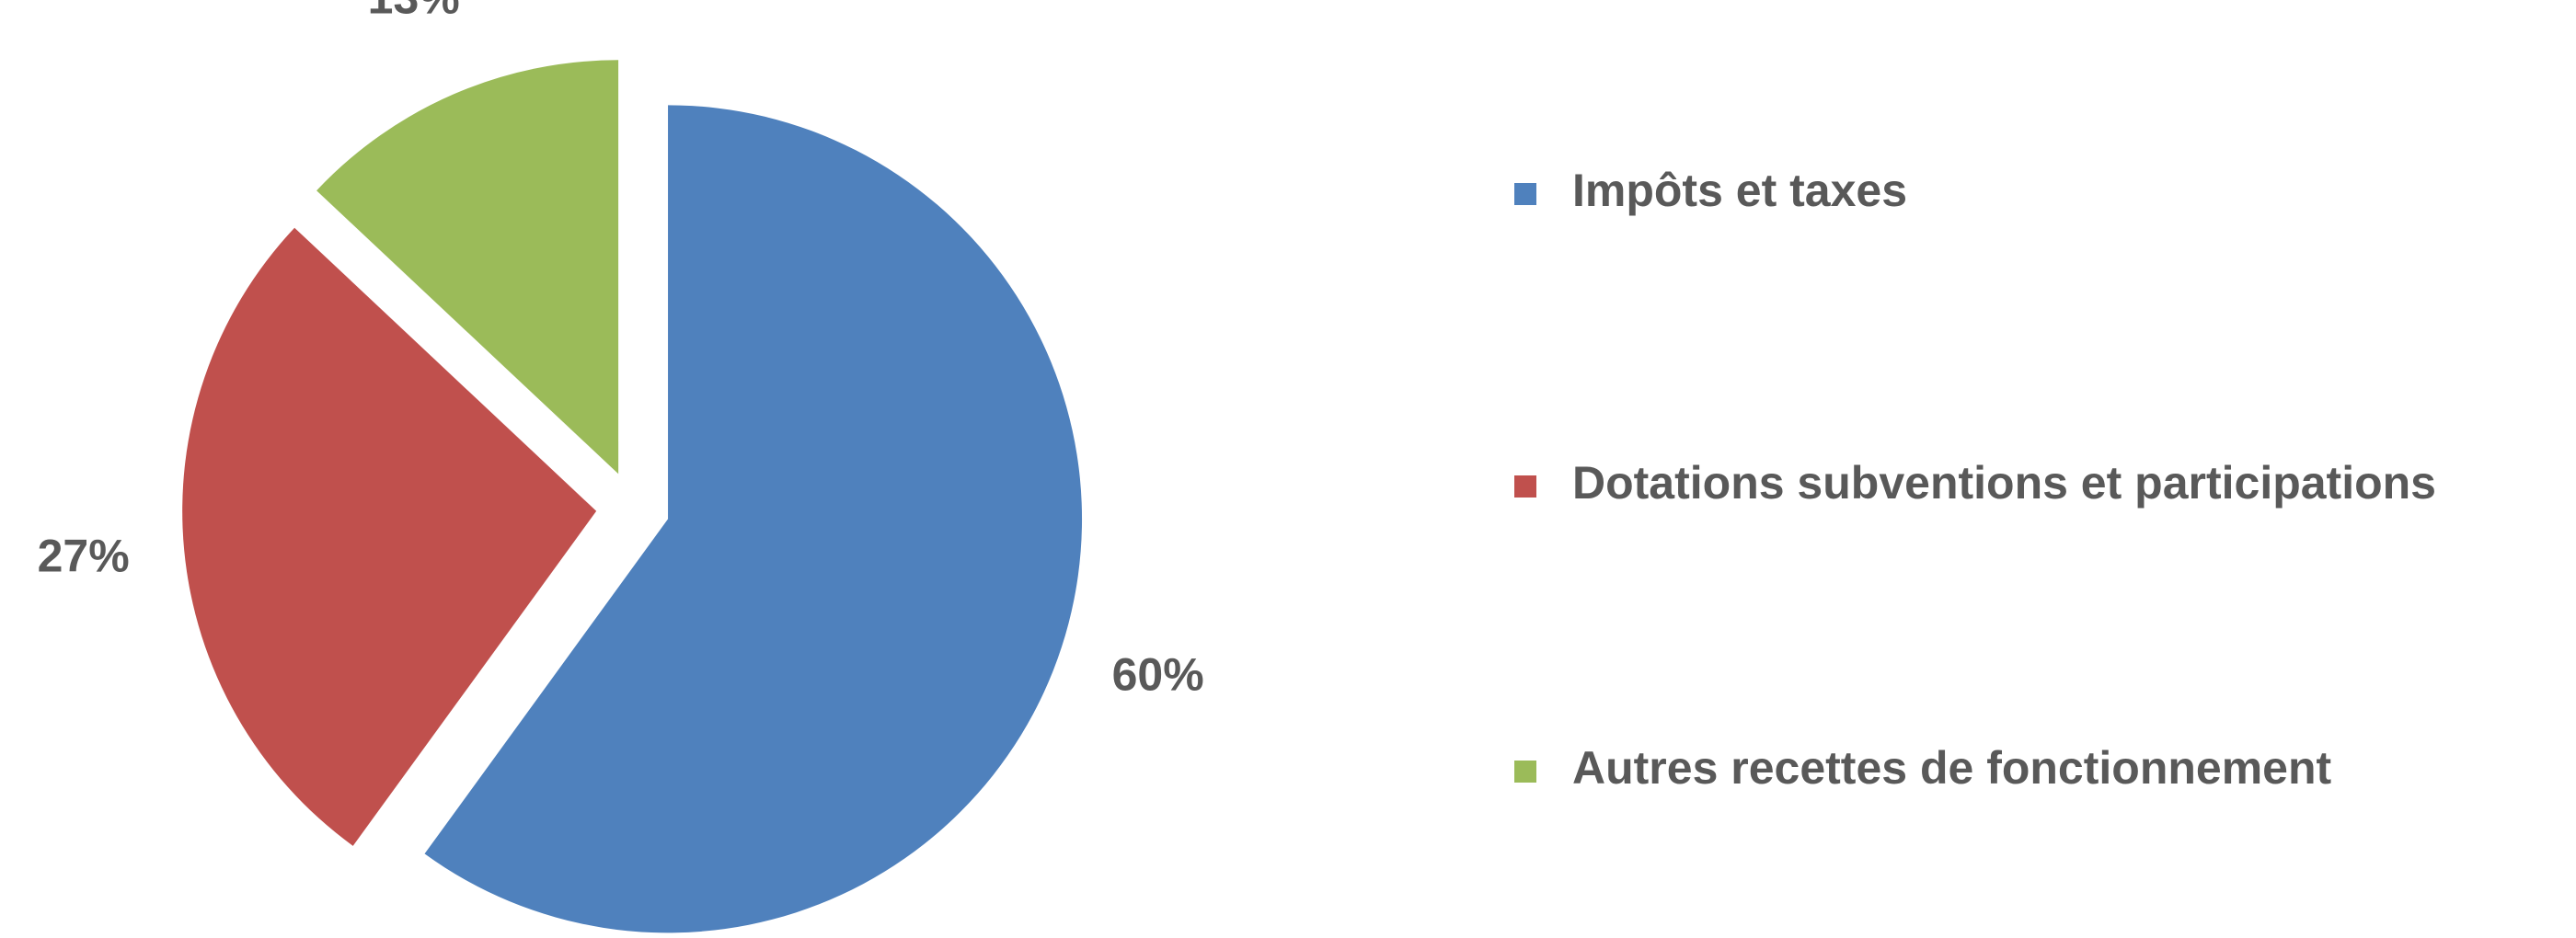  Describe the element at coordinates (84, 557) in the screenshot. I see `data-label: 27%` at that location.